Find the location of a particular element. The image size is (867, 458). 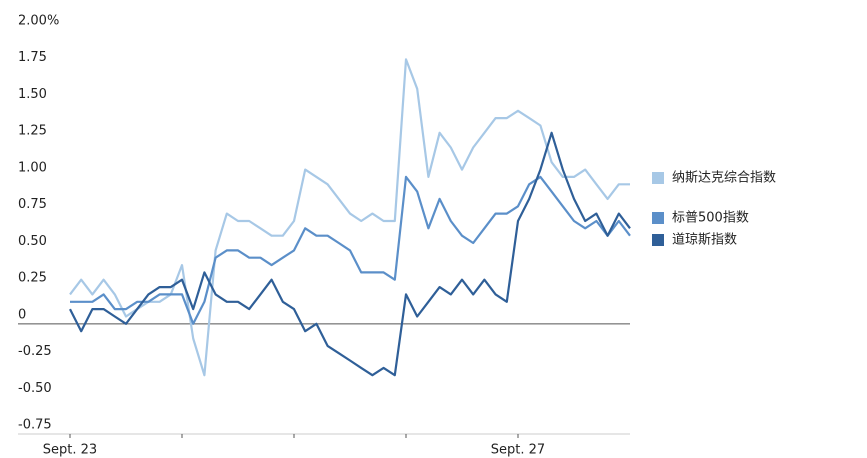

legend-label: 纳斯达克综合指数 is located at coordinates (724, 178).